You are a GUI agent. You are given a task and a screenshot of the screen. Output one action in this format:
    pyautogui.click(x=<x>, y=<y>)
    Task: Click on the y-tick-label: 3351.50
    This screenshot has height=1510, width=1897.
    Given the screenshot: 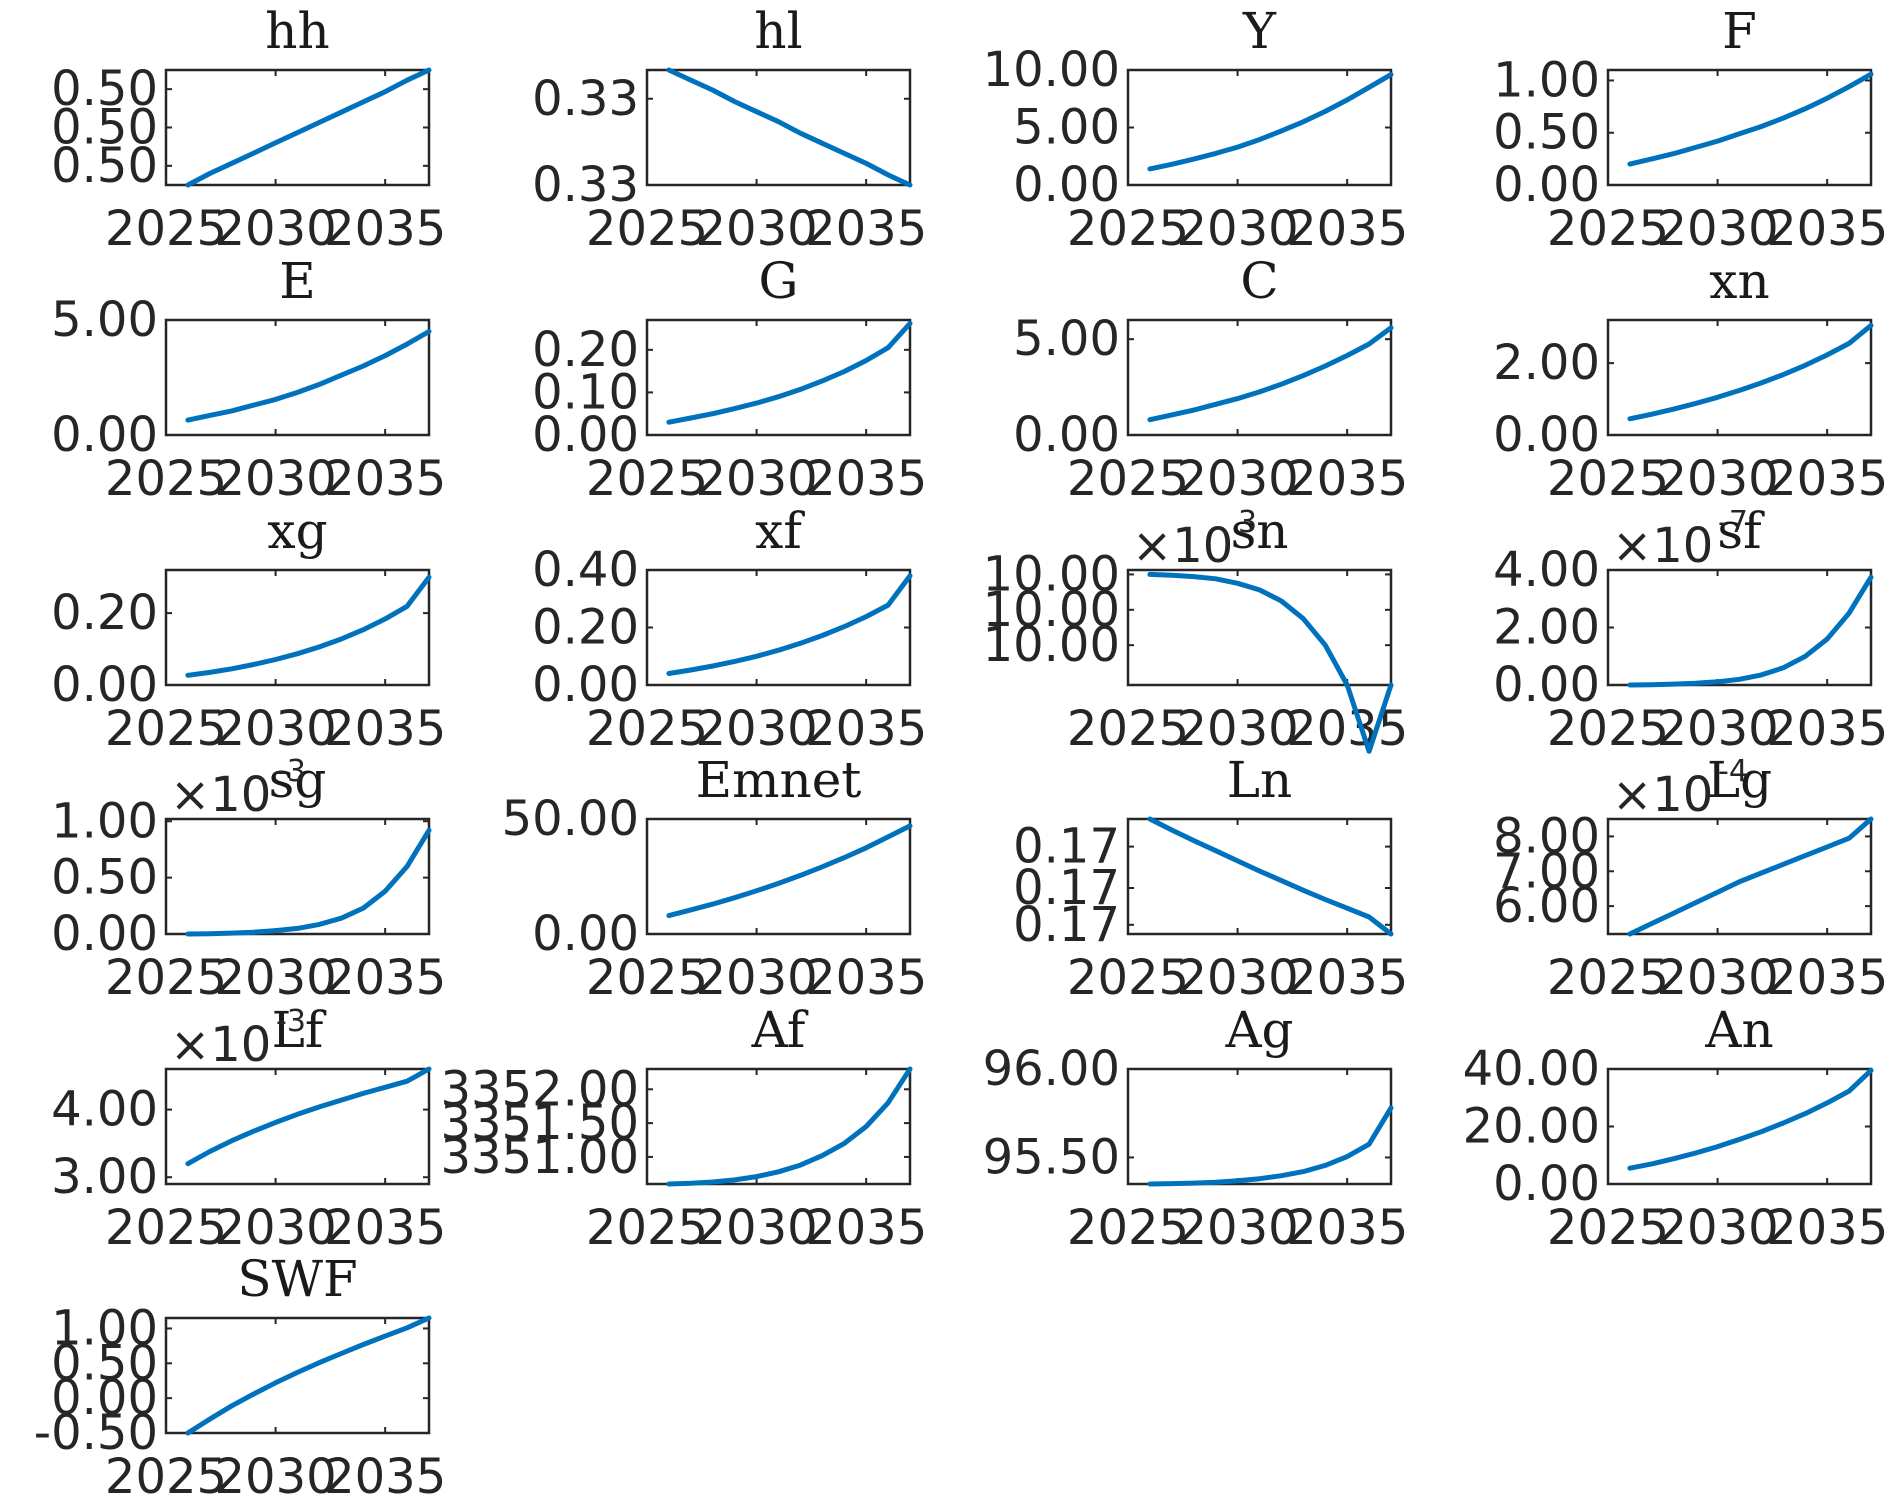 What is the action you would take?
    pyautogui.click(x=540, y=1123)
    